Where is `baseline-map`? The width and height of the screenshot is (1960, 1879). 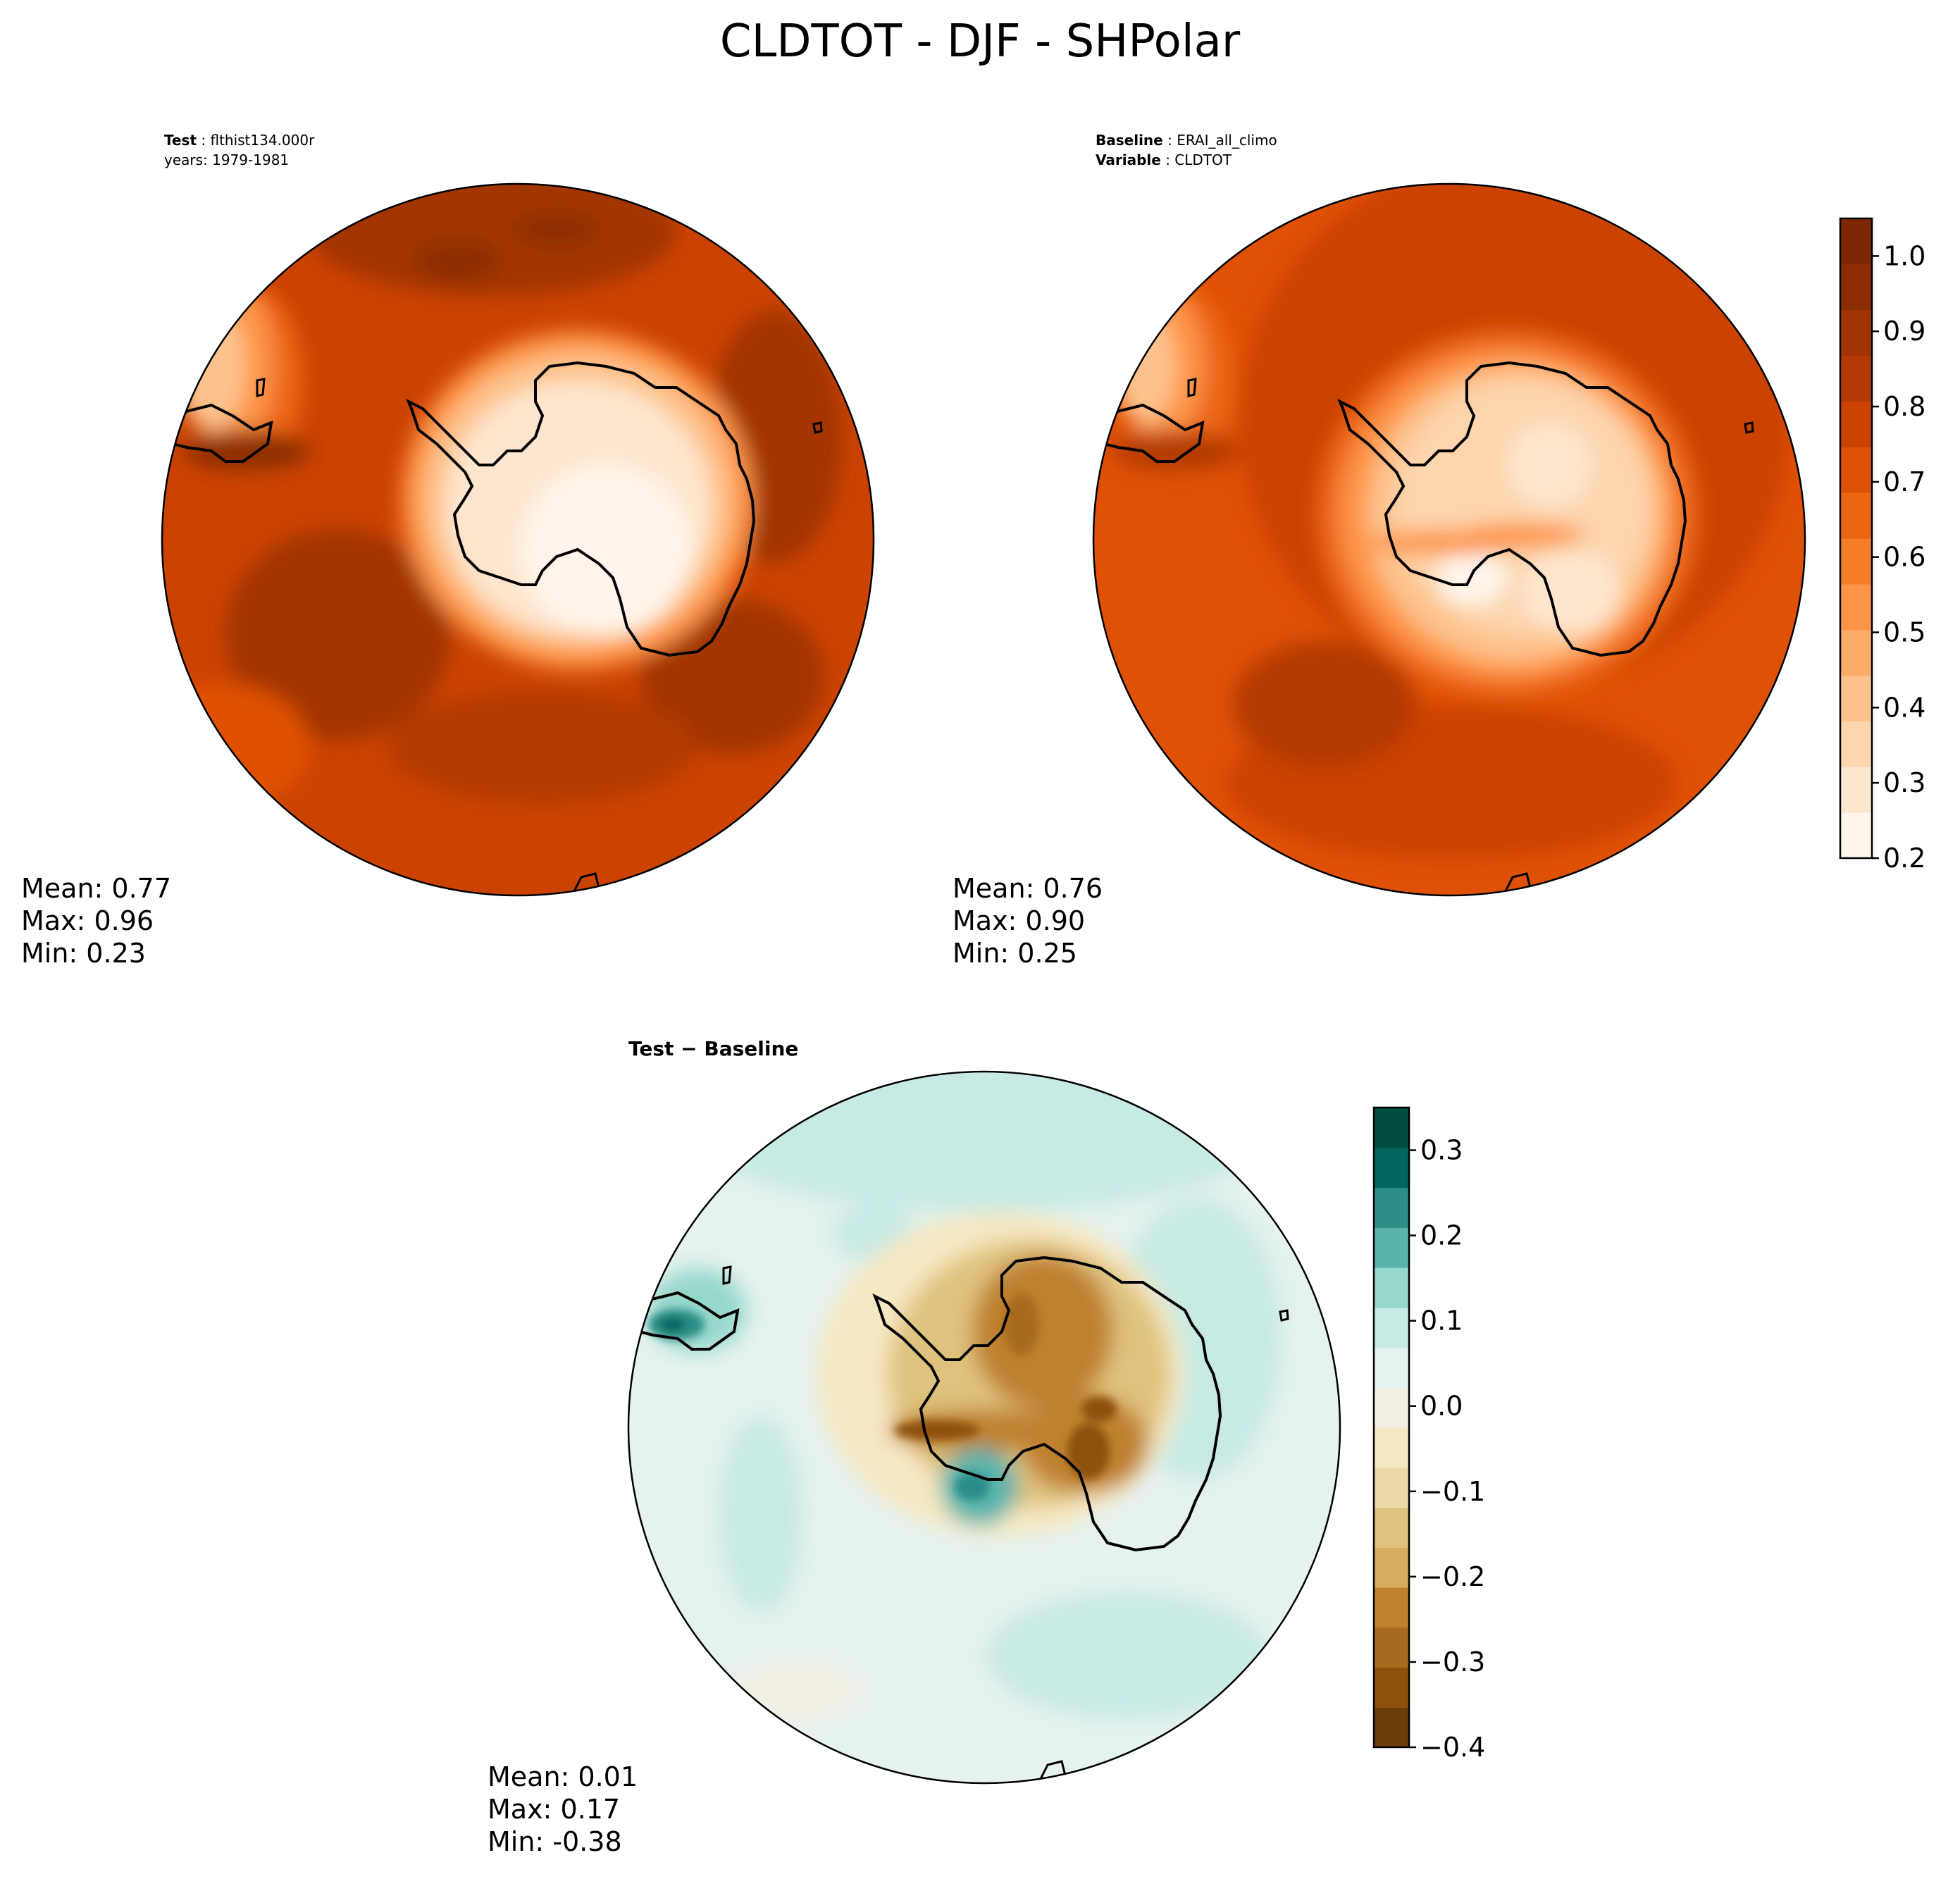 baseline-map is located at coordinates (1449, 539).